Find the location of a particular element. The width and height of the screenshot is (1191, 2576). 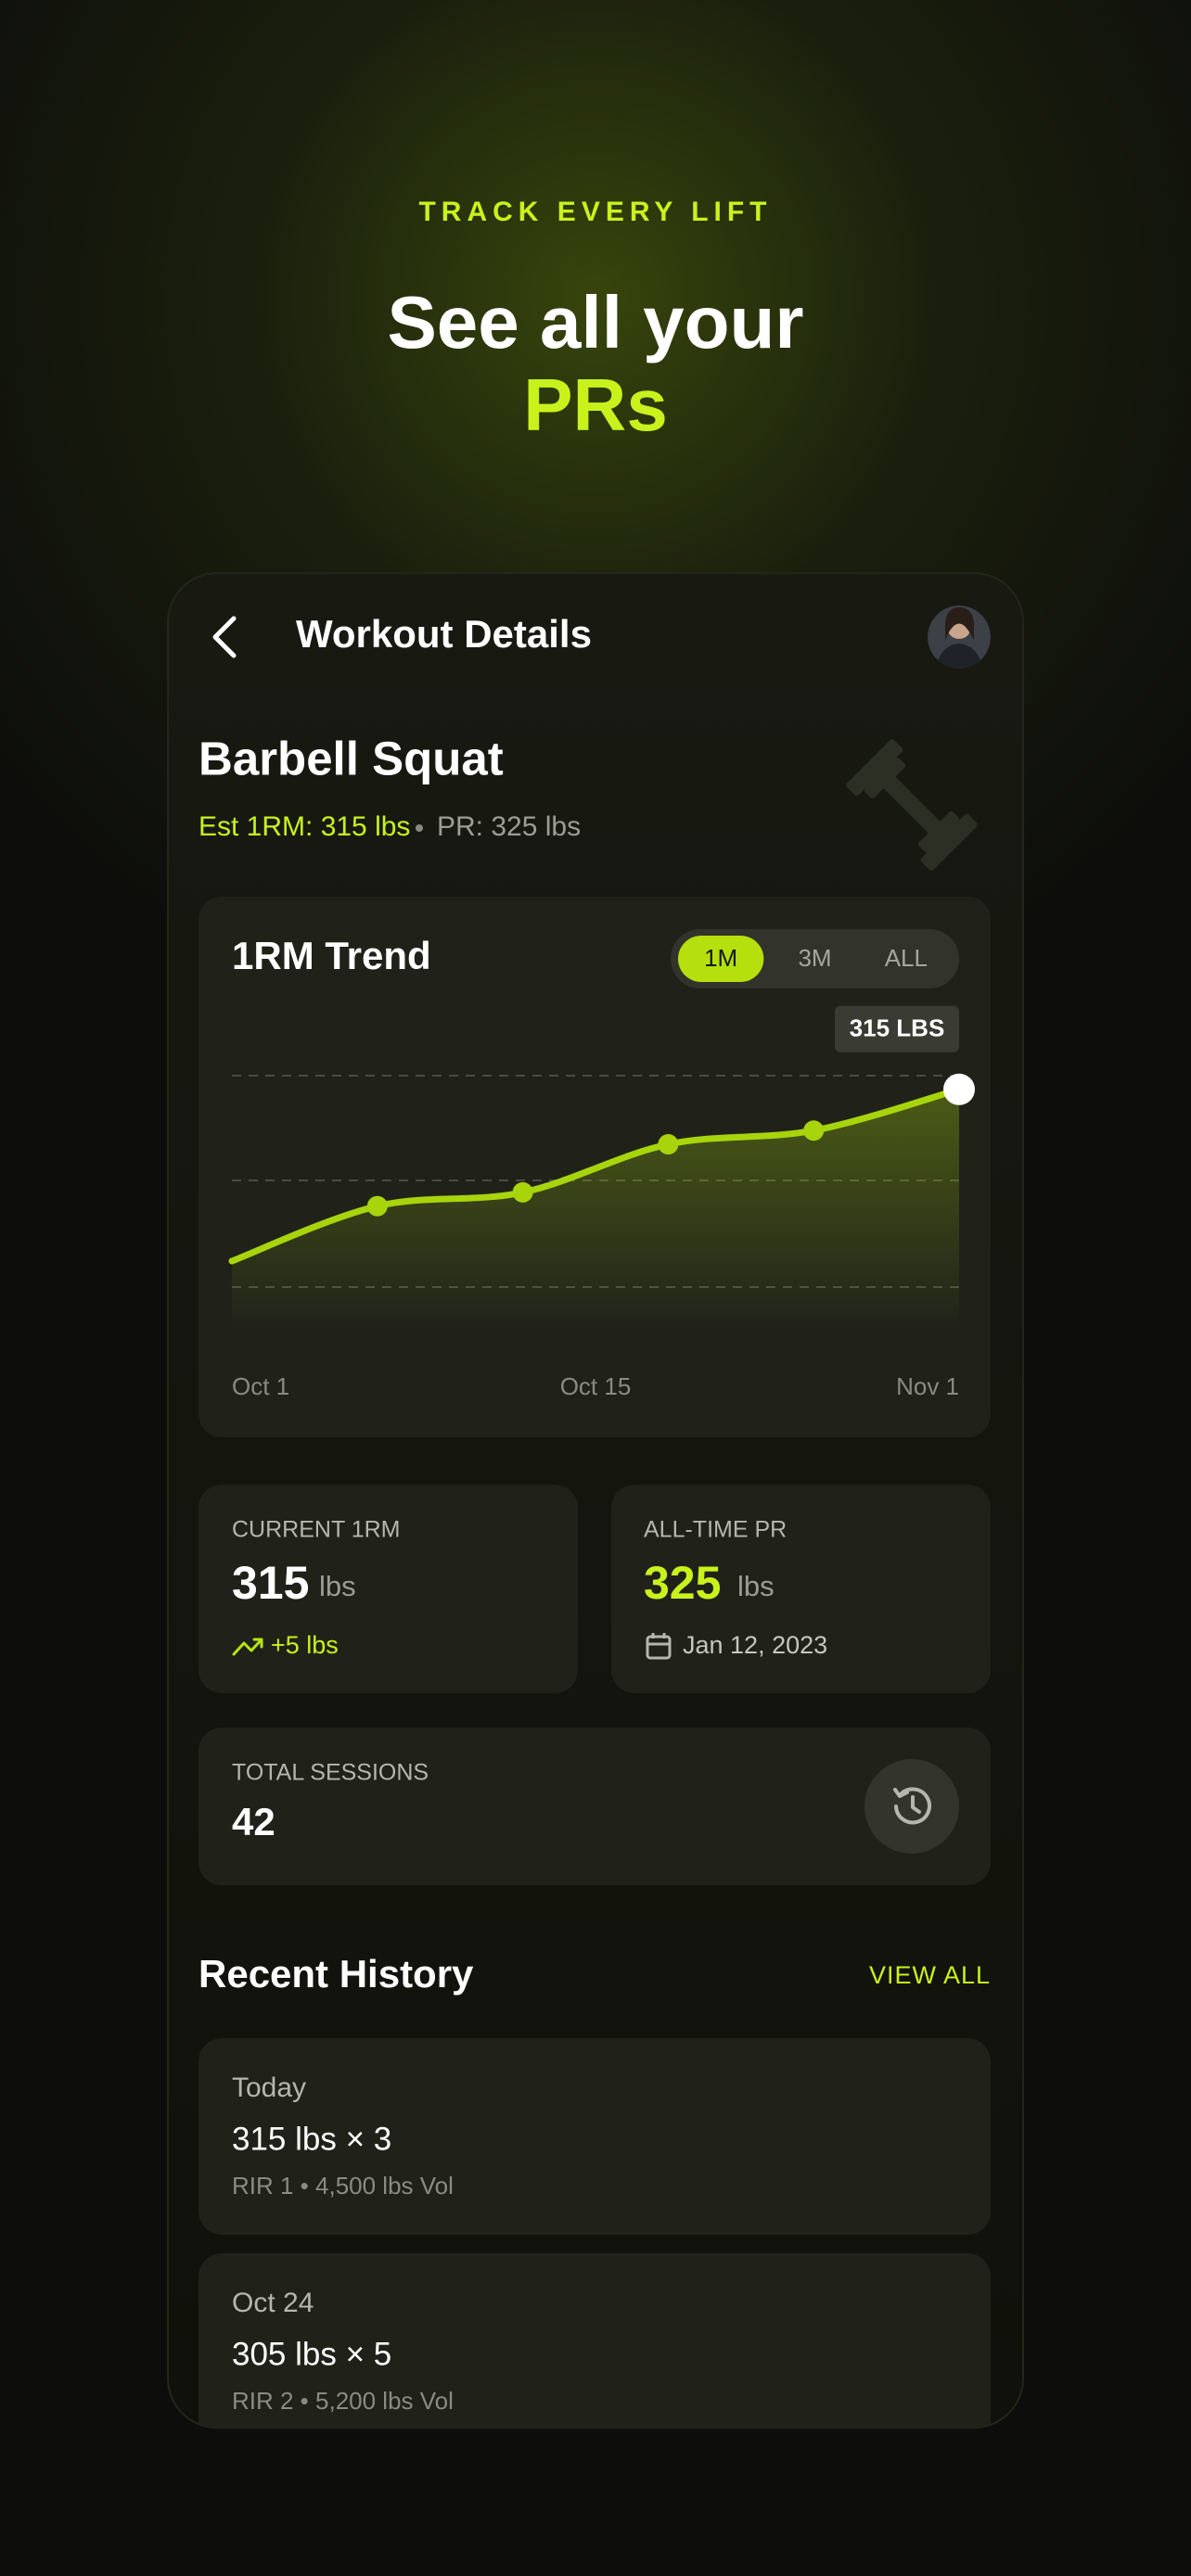

sessions-value: 42 is located at coordinates (253, 1821).